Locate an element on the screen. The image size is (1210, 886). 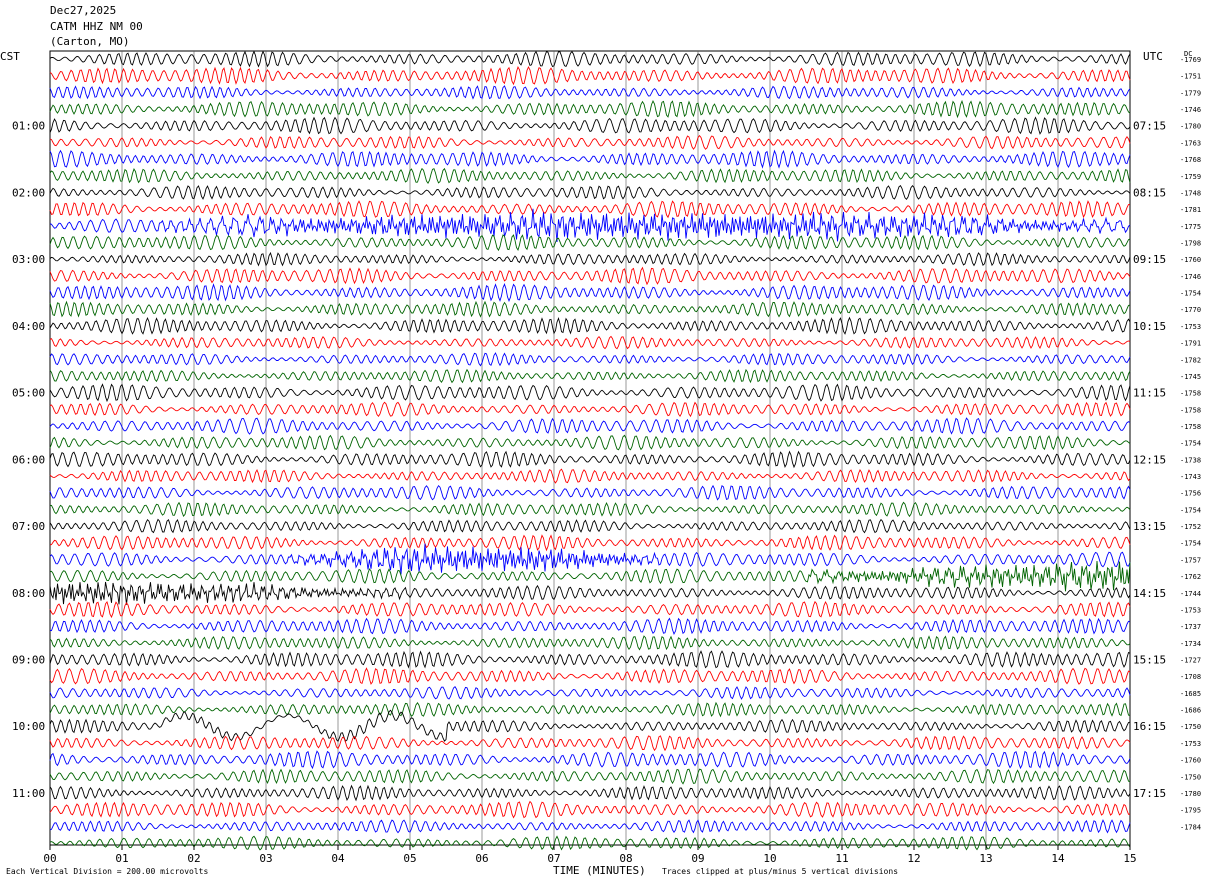
x-axis-title: TIME (MINUTES) is located at coordinates (599, 870).